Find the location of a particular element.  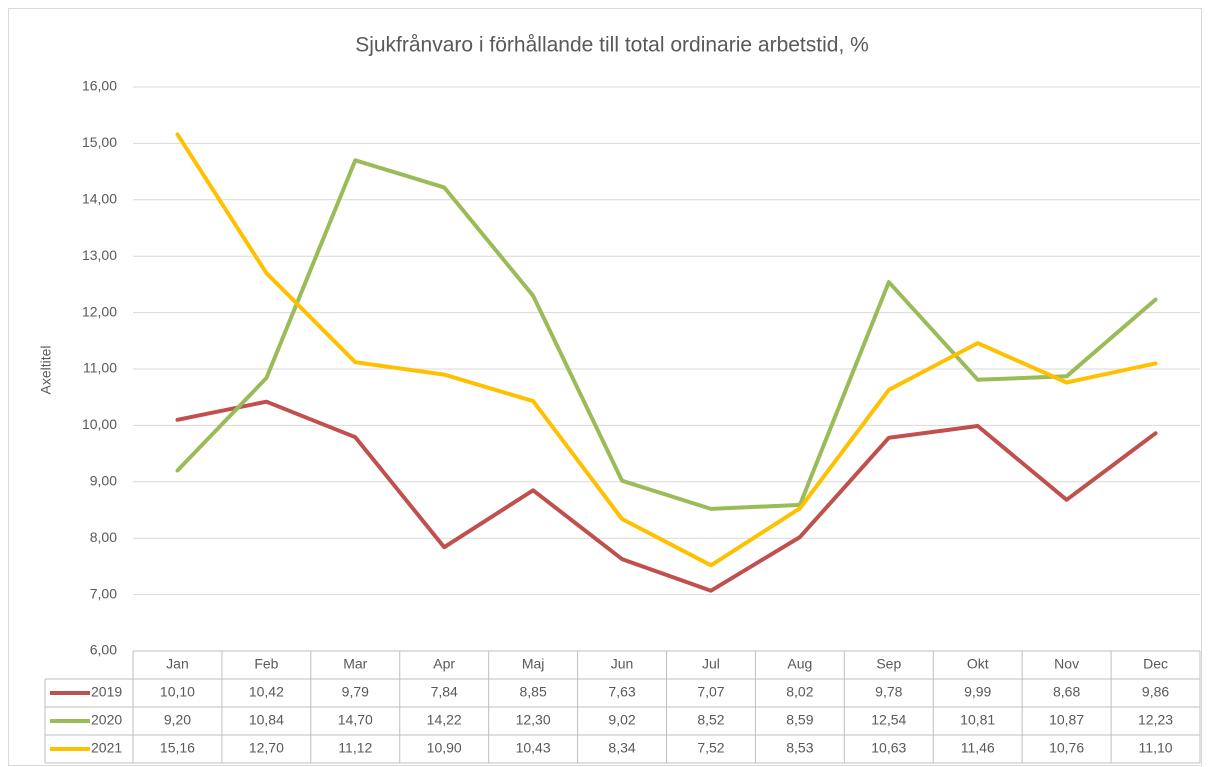

x-tick-label: Jun is located at coordinates (622, 664).